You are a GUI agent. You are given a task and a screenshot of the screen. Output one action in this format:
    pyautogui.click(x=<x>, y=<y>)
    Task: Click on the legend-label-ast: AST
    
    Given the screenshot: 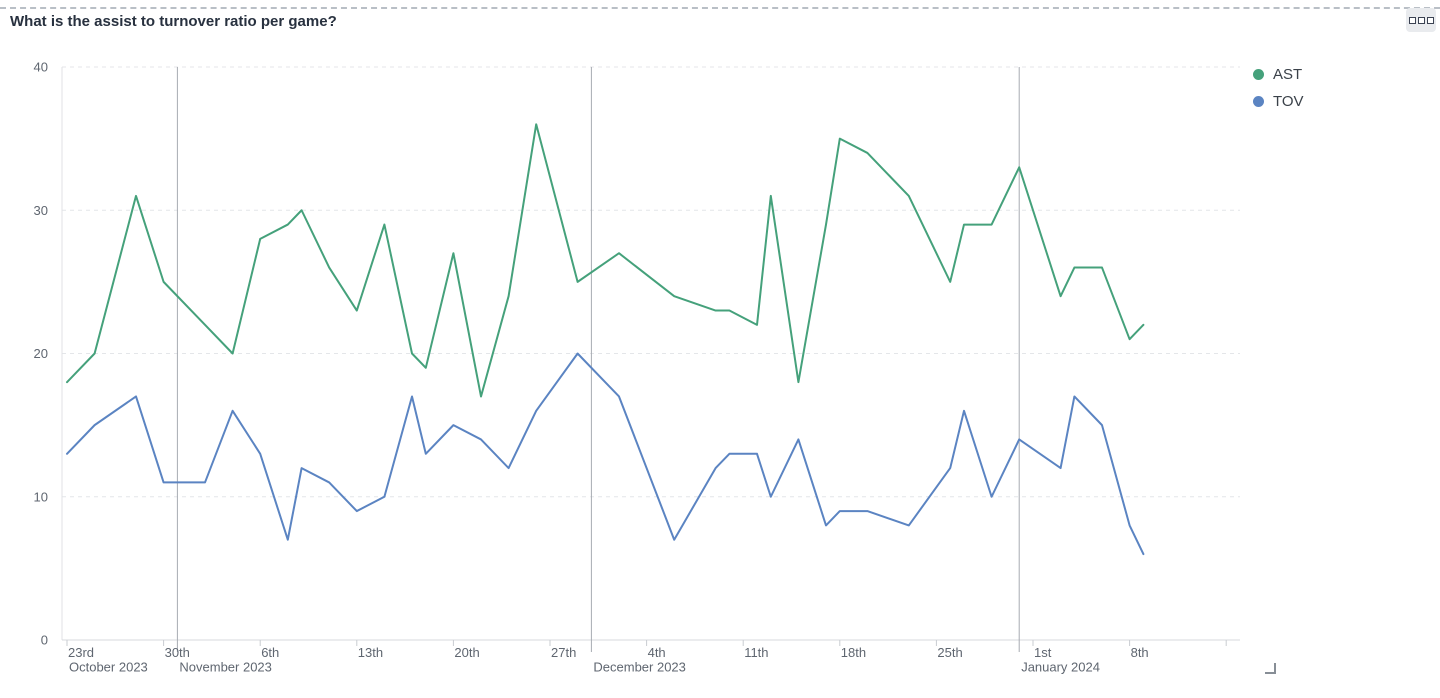 What is the action you would take?
    pyautogui.click(x=1288, y=74)
    